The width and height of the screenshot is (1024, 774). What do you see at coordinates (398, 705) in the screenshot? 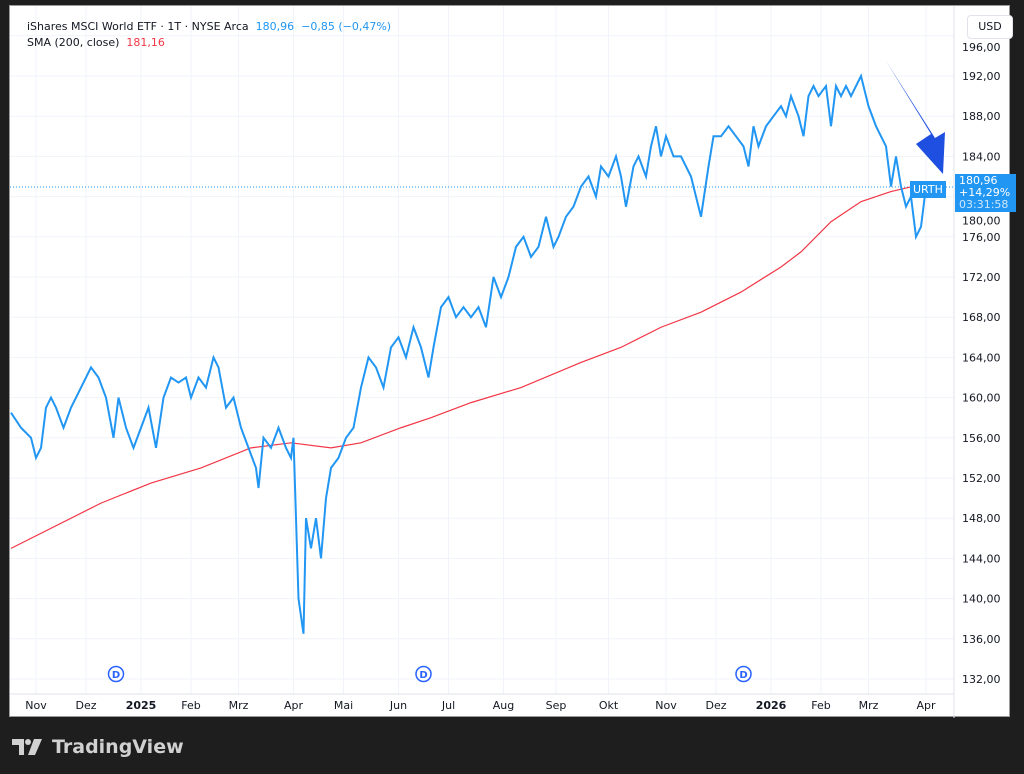
I see `time-tick-label: Jun` at bounding box center [398, 705].